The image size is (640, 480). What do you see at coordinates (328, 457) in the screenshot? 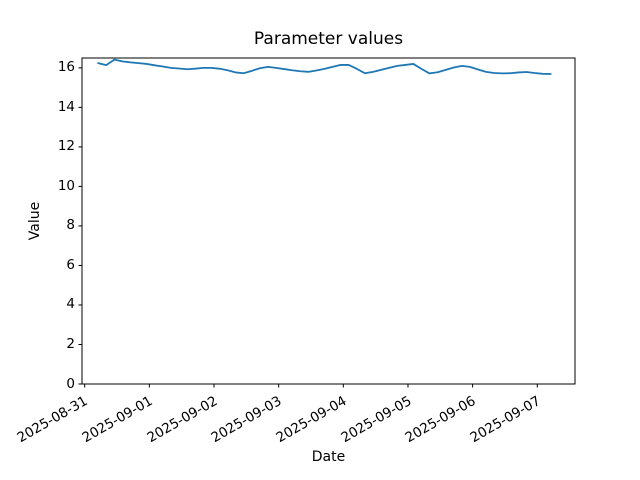
I see `x-axis-label: Date` at bounding box center [328, 457].